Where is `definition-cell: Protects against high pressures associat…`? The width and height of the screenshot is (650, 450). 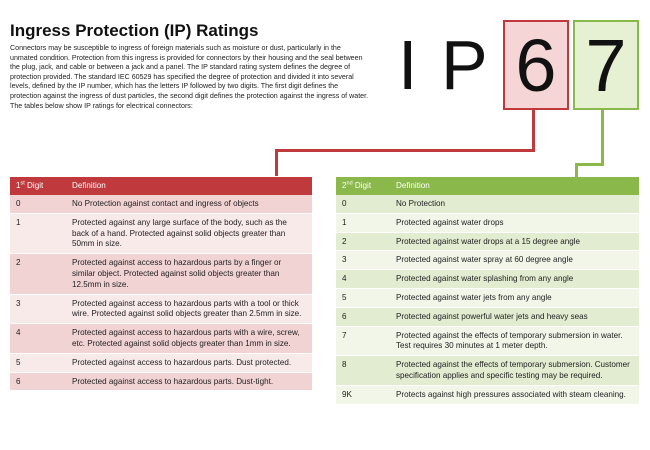 definition-cell: Protects against high pressures associat… is located at coordinates (514, 395).